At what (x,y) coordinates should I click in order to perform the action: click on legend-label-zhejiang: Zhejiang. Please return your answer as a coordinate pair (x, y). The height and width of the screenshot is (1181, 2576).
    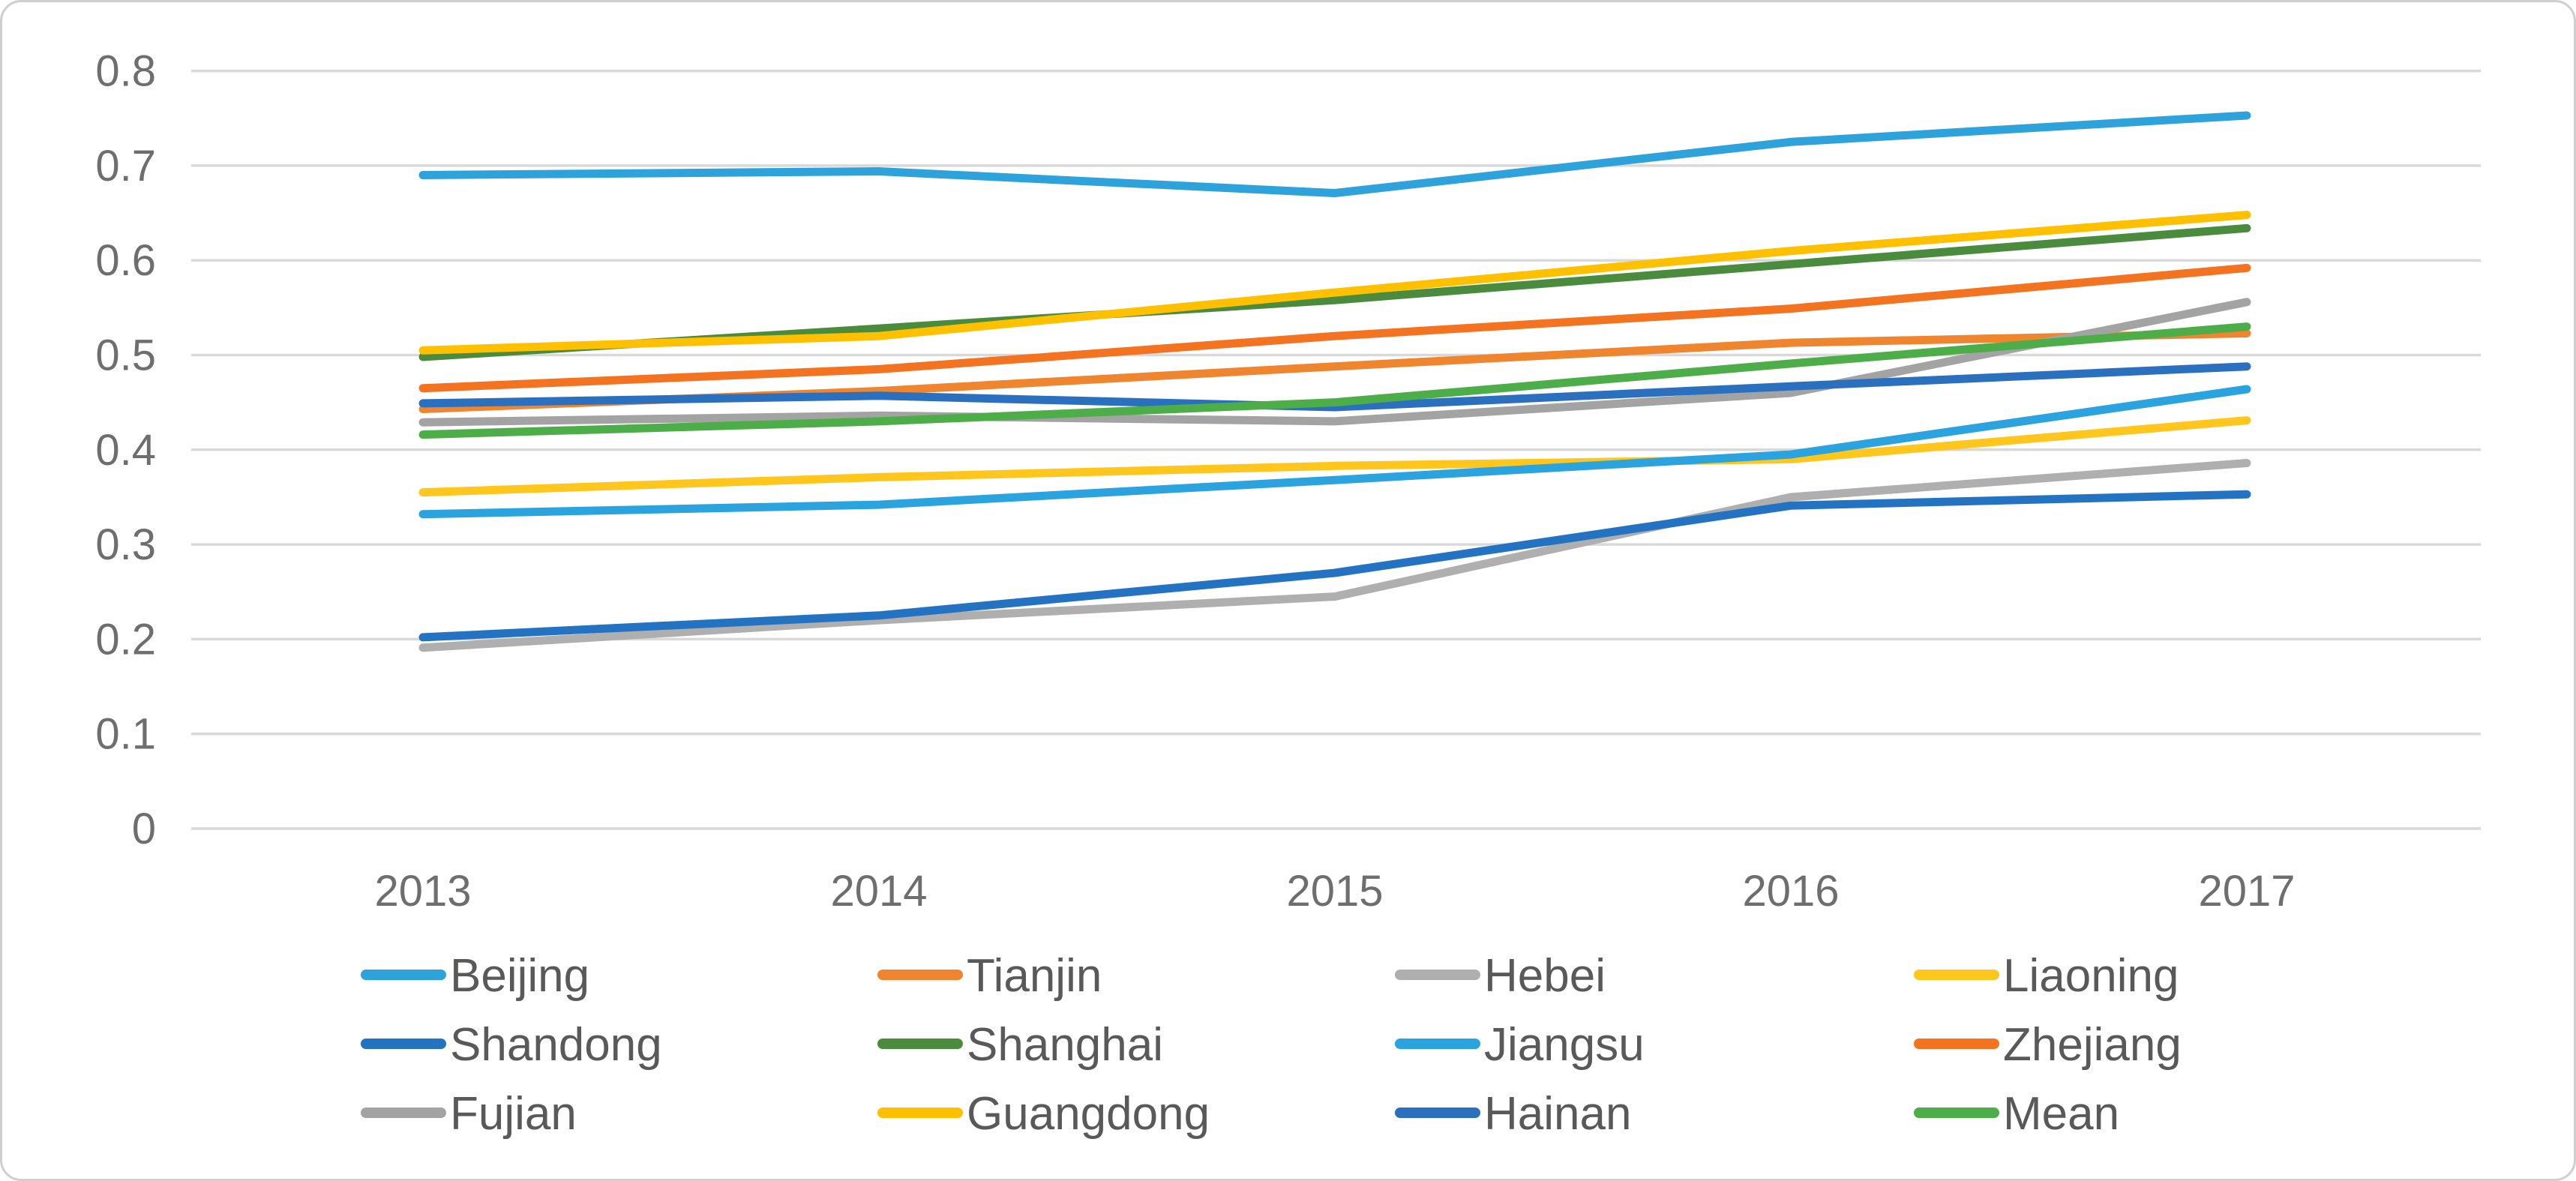
    Looking at the image, I should click on (2093, 1045).